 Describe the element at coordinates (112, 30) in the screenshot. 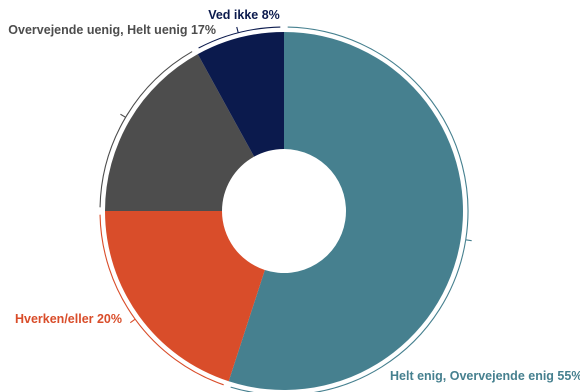

I see `data-label-2: Overvejende uenig, Helt uenig 17%` at that location.